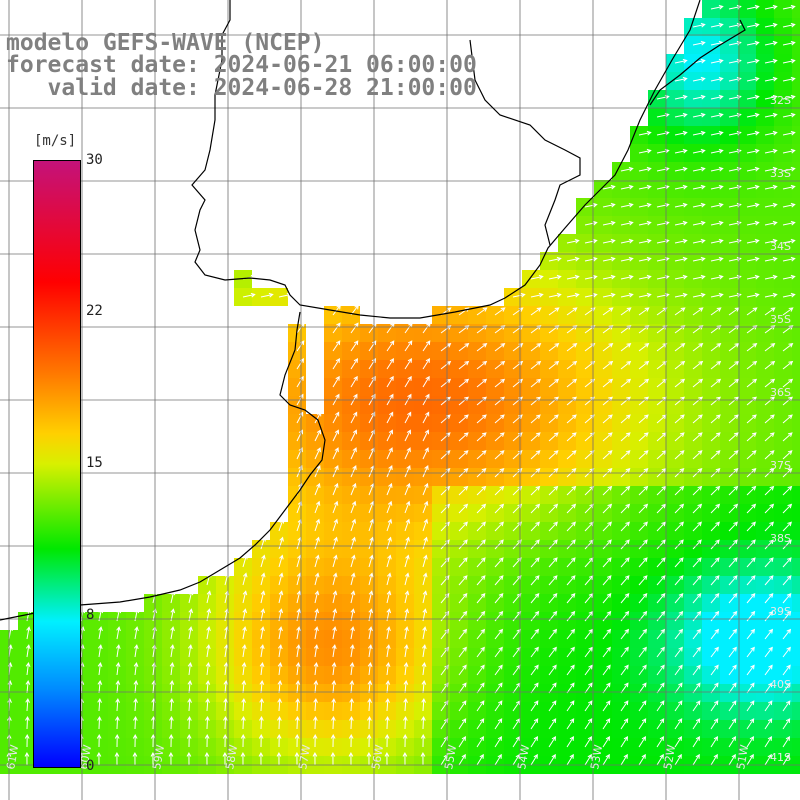 Image resolution: width=800 pixels, height=800 pixels. I want to click on lon-label: 58W, so click(231, 757).